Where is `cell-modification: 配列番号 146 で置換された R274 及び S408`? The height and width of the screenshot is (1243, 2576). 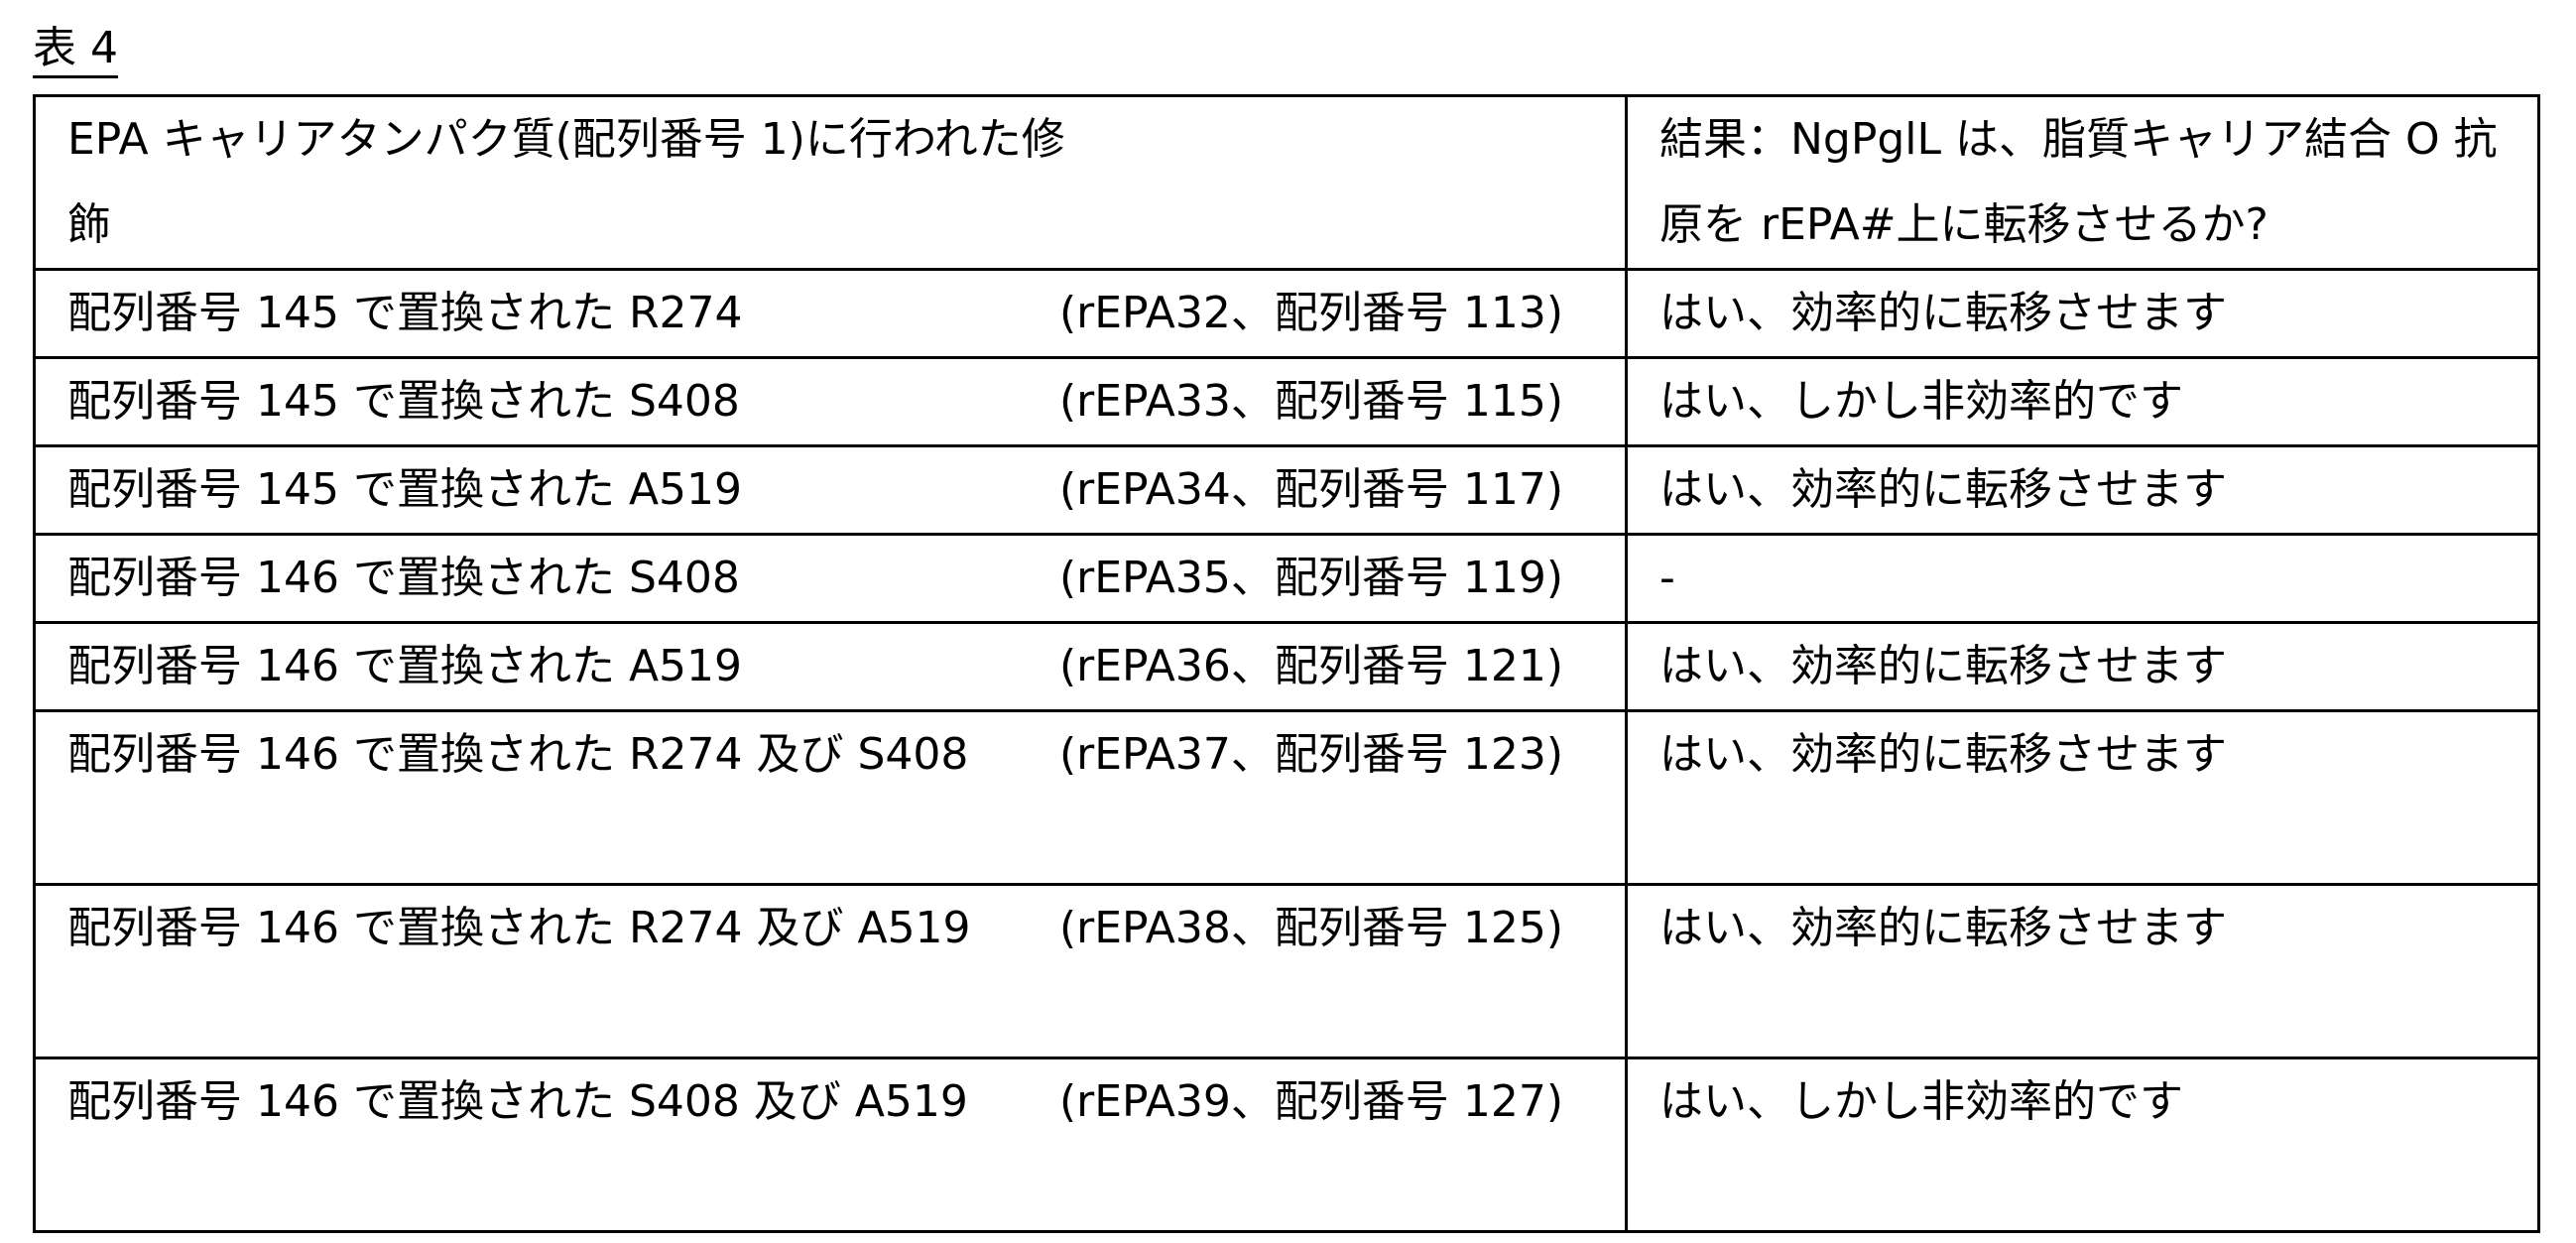 cell-modification: 配列番号 146 で置換された R274 及び S408 is located at coordinates (547, 798).